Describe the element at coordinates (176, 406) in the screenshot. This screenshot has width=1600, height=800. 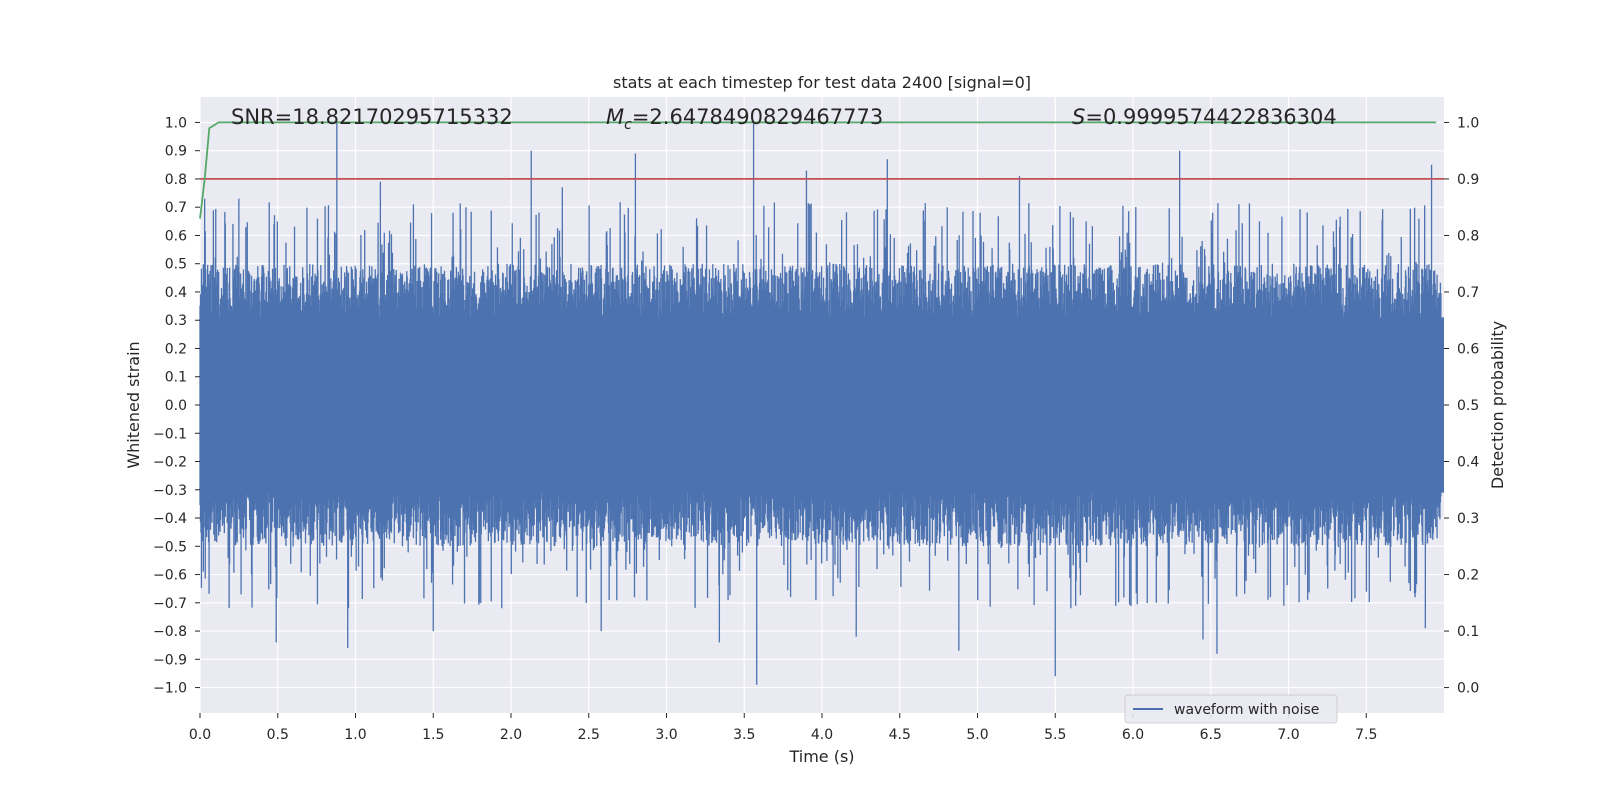
I see `y-tick-label: 0.0` at that location.